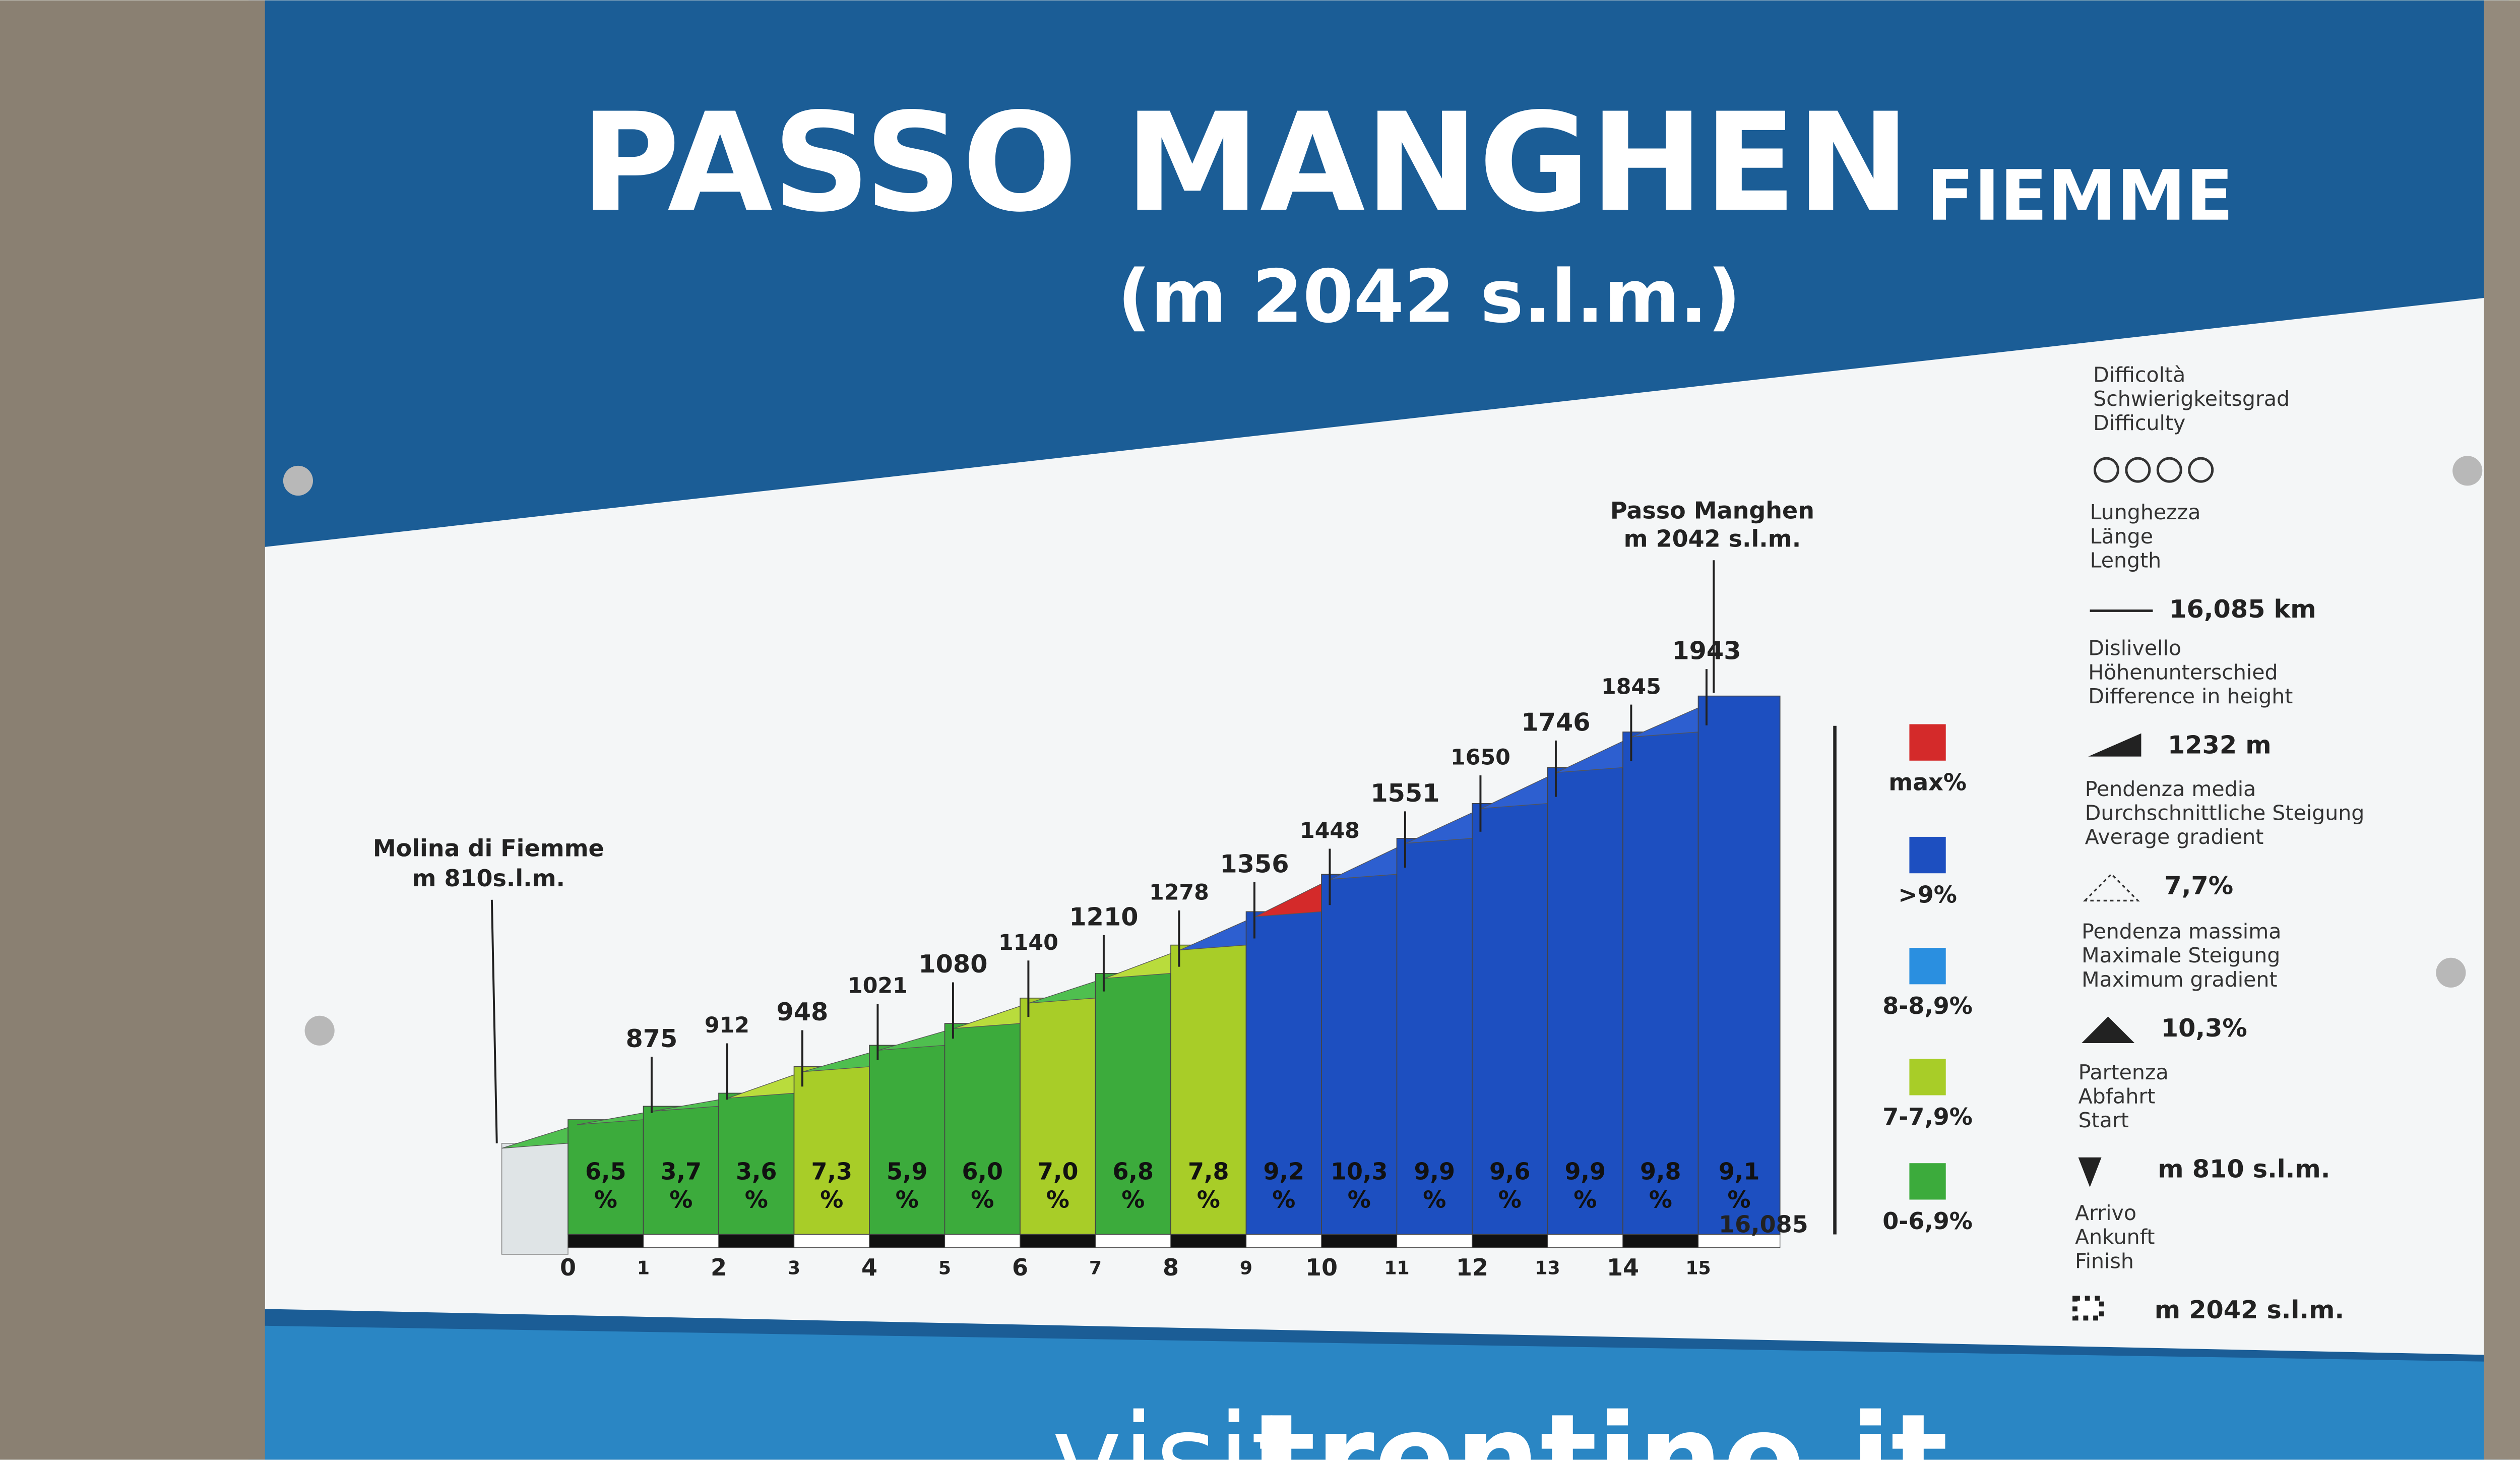  What do you see at coordinates (1020, 1267) in the screenshot?
I see `km-label: 6` at bounding box center [1020, 1267].